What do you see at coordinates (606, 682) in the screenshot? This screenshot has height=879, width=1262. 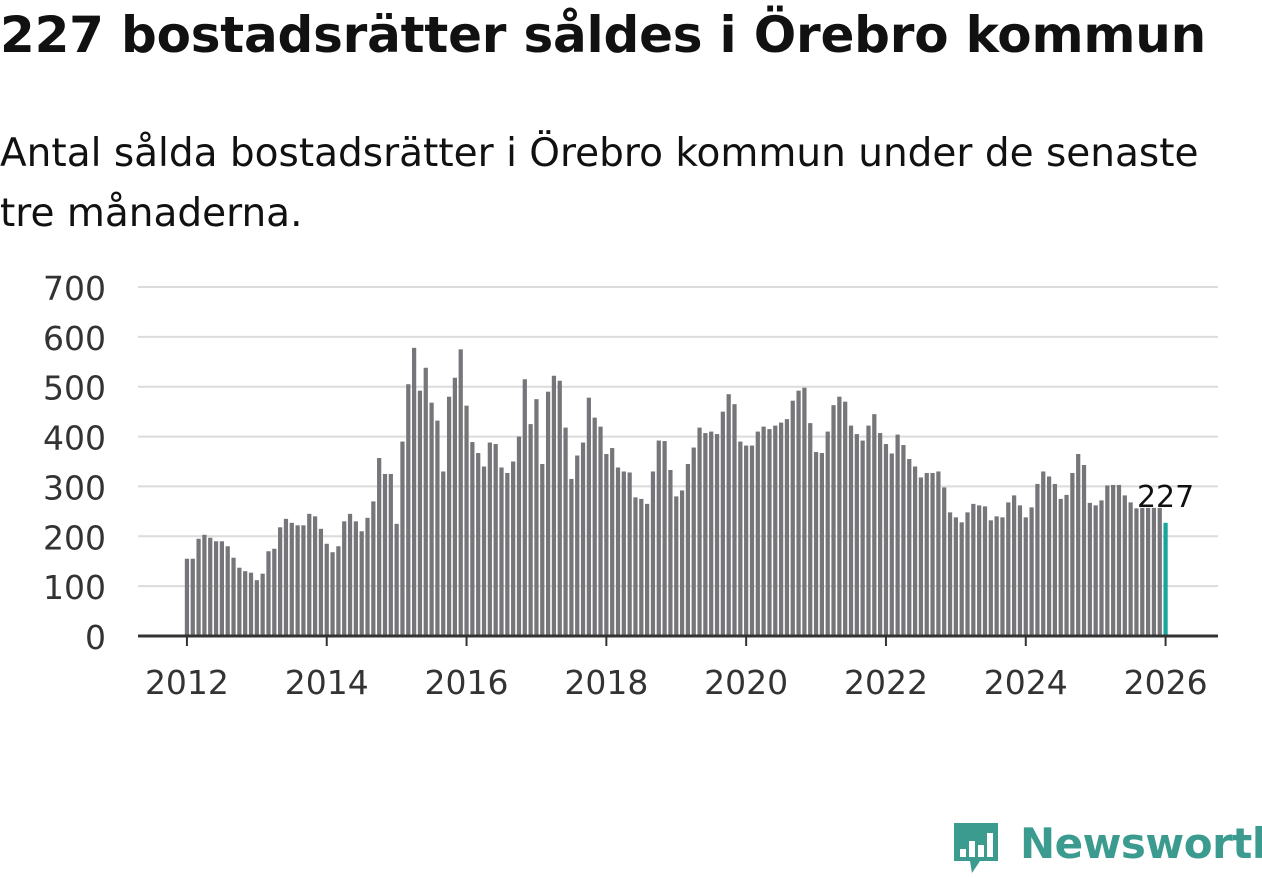 I see `x-tick-label: 2018` at bounding box center [606, 682].